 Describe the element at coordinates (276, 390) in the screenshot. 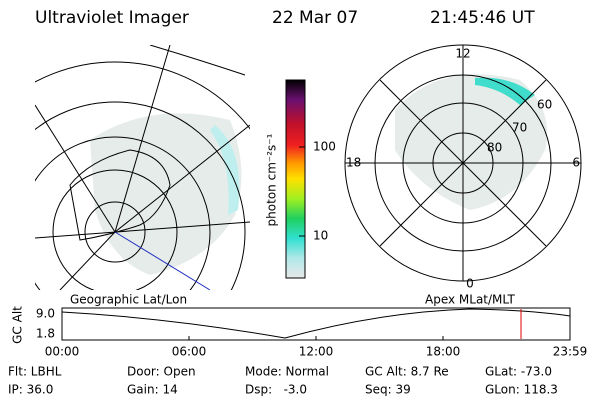

I see `info-field: Dsp: -3.0` at that location.